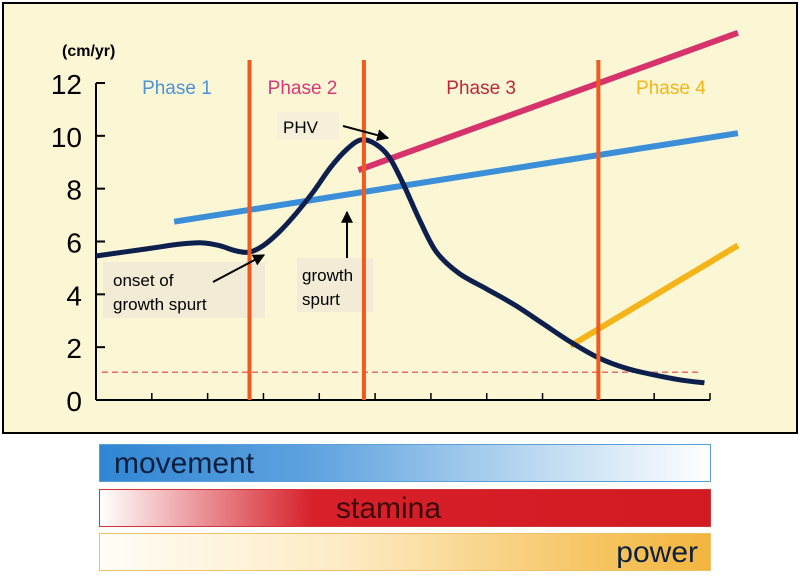 Image resolution: width=800 pixels, height=582 pixels. I want to click on onset-label-line2: growth spurt, so click(160, 304).